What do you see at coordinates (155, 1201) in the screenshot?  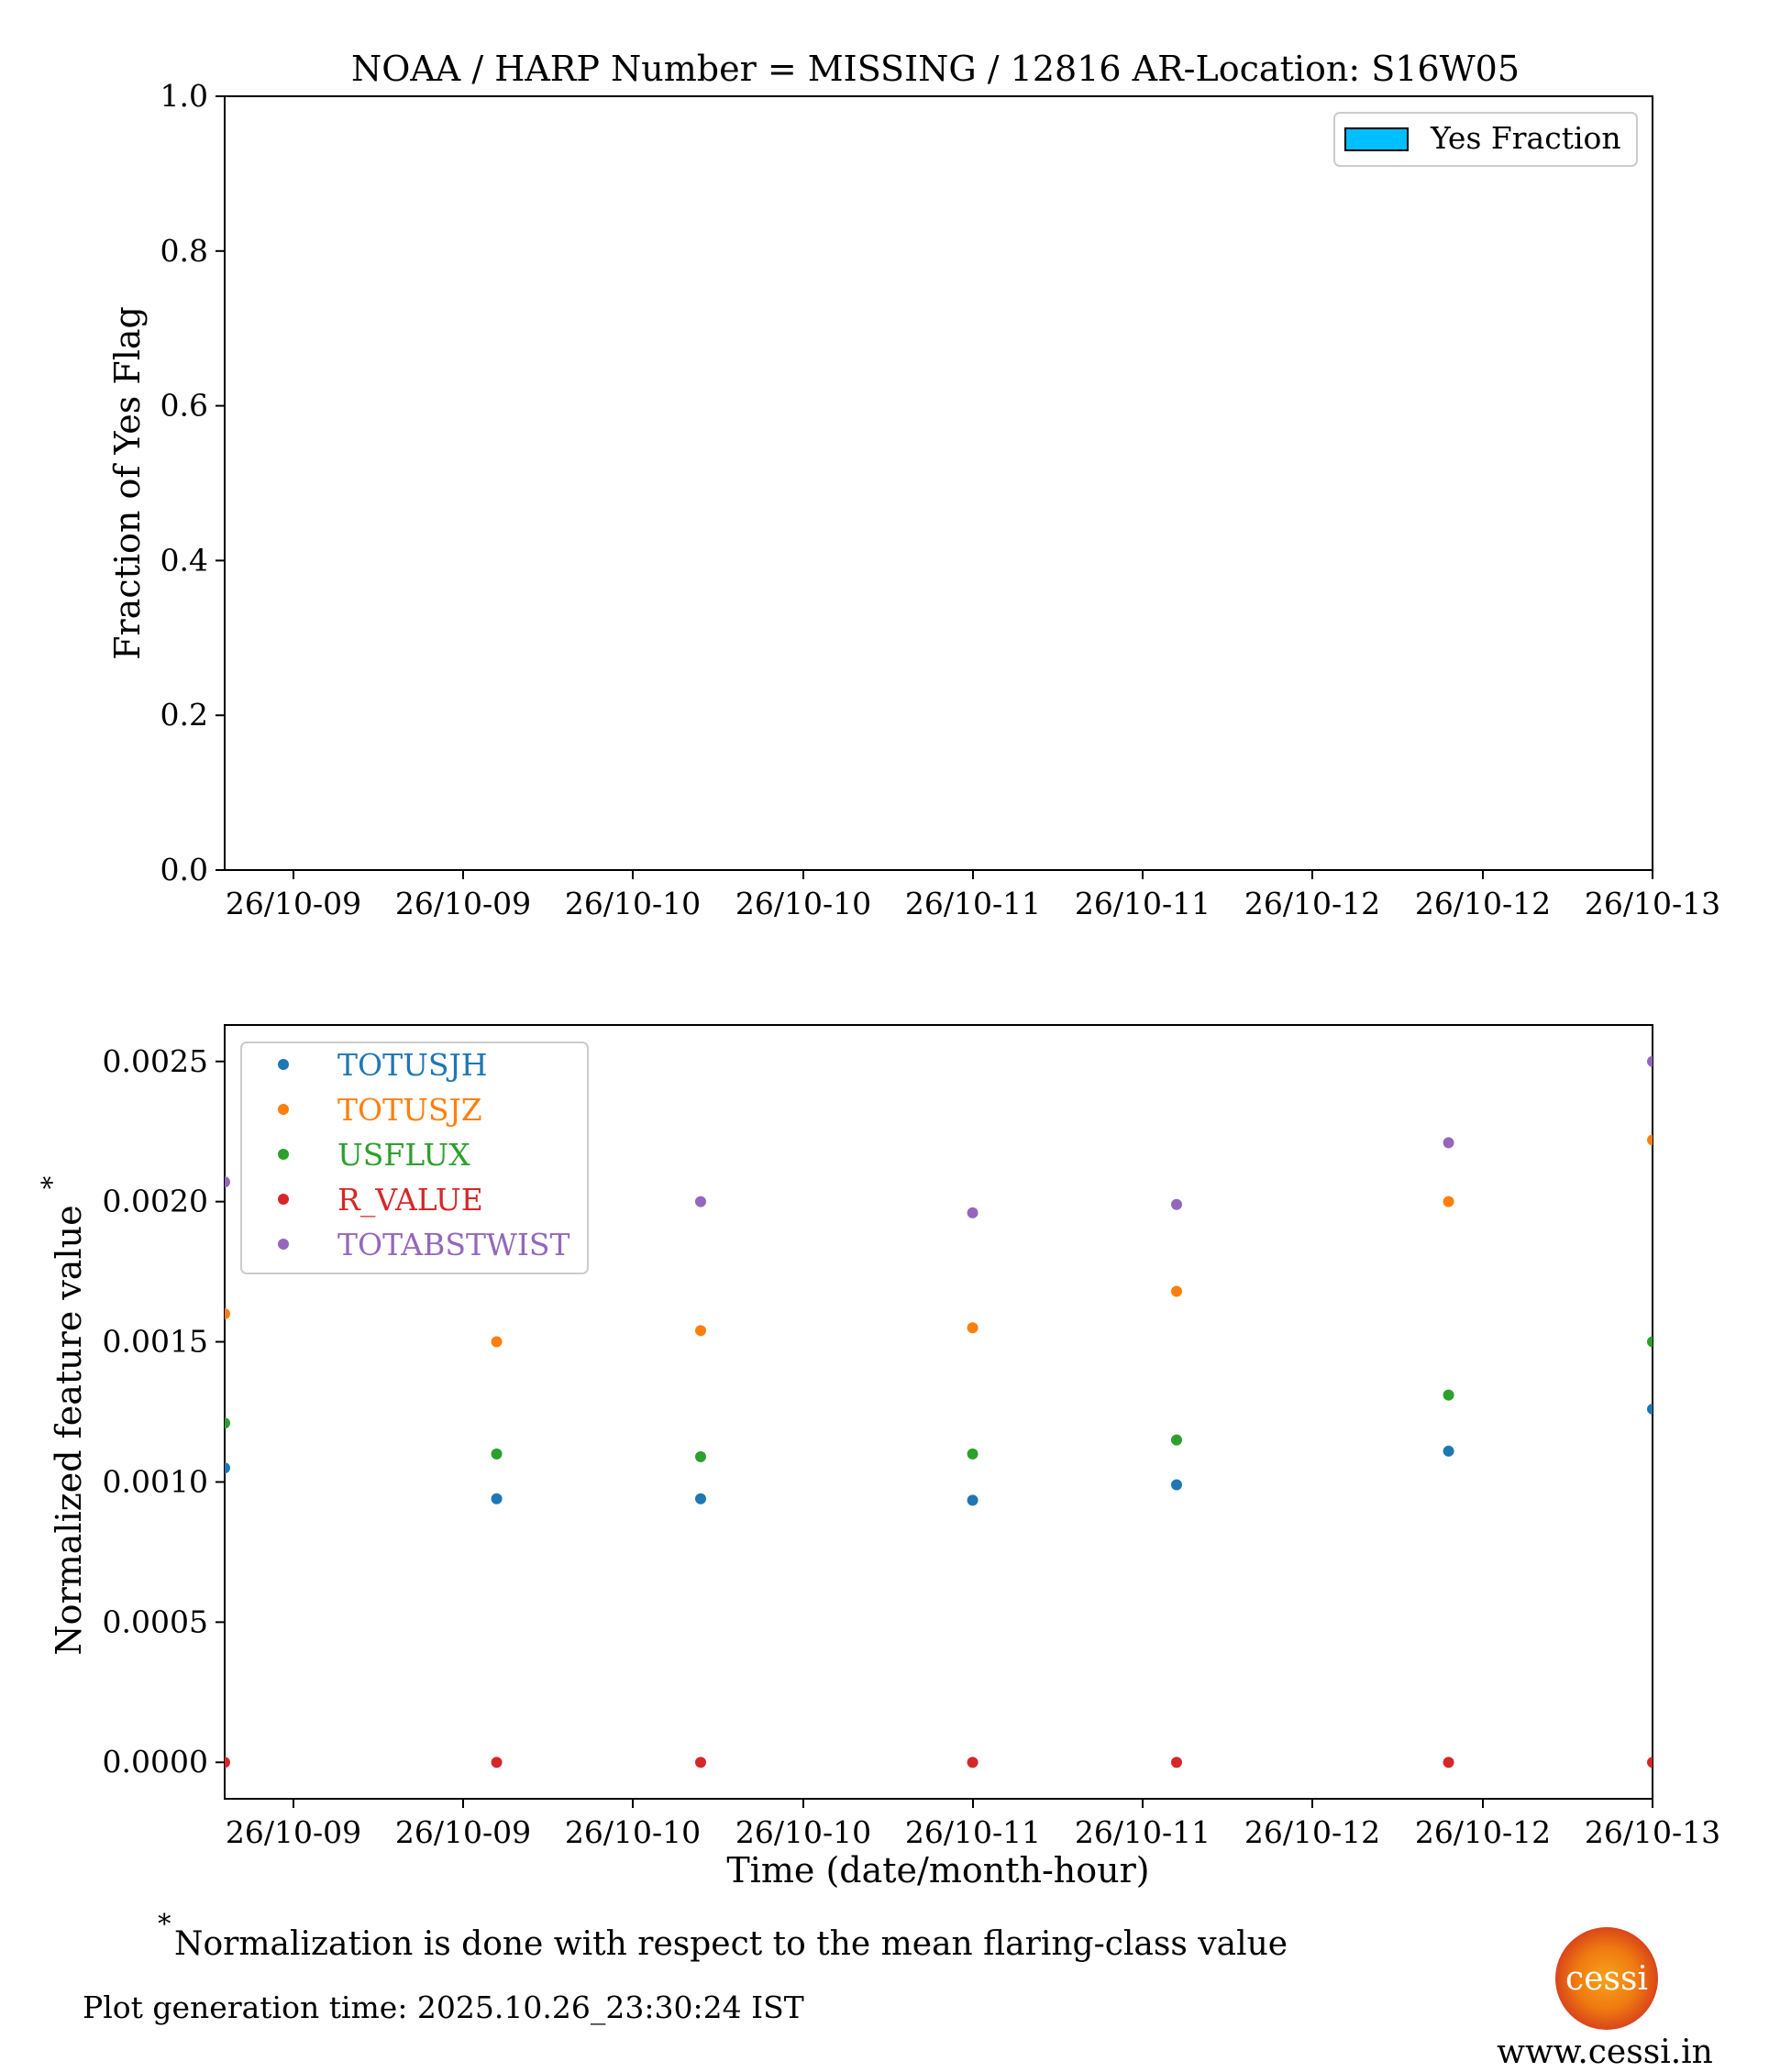 I see `bottom-y-tick-label: 0.0020` at bounding box center [155, 1201].